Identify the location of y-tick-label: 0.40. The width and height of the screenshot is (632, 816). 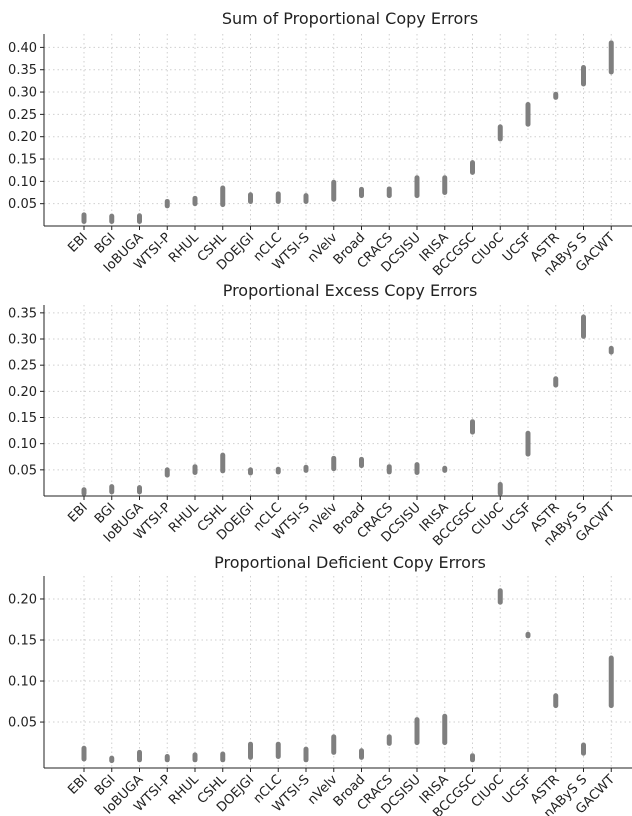
(22, 48).